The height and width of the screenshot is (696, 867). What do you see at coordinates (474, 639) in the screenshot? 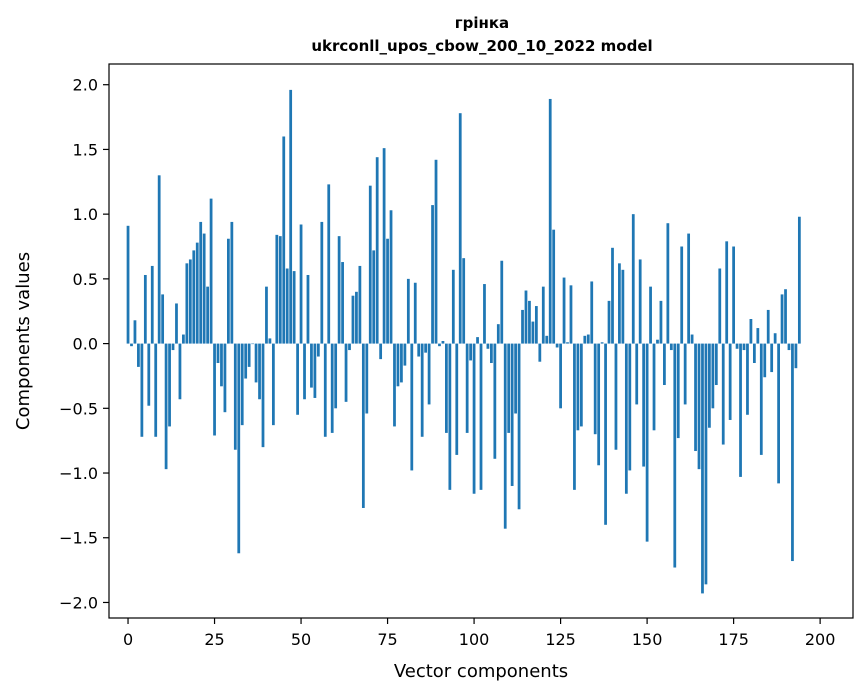
I see `x-tick-label: 100` at bounding box center [474, 639].